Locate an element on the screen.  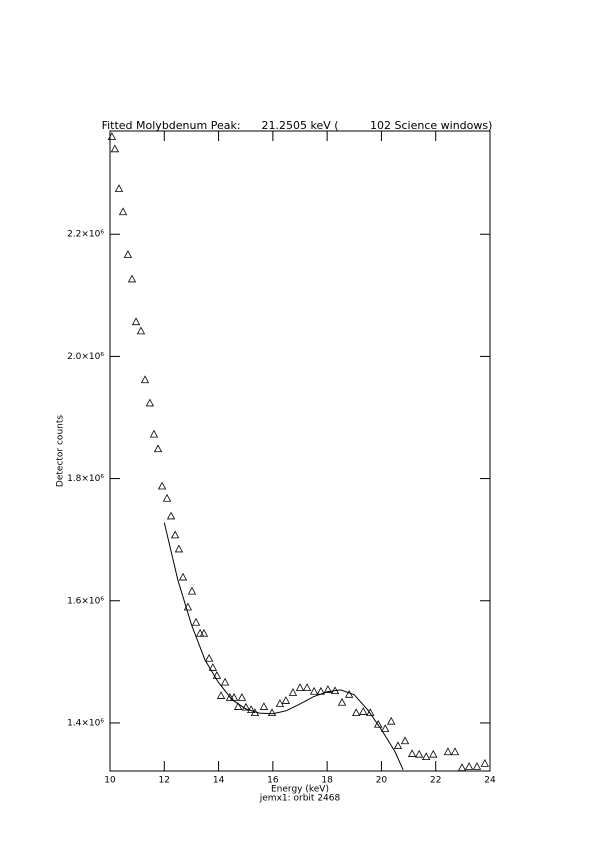
y-tick-label: 2.0×10⁶ is located at coordinates (85, 357).